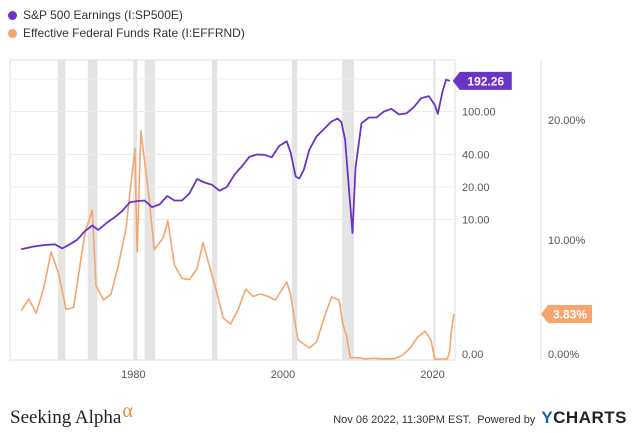 The width and height of the screenshot is (635, 433). What do you see at coordinates (71, 414) in the screenshot?
I see `seeking-alpha-logo: Seeking Alphaα` at bounding box center [71, 414].